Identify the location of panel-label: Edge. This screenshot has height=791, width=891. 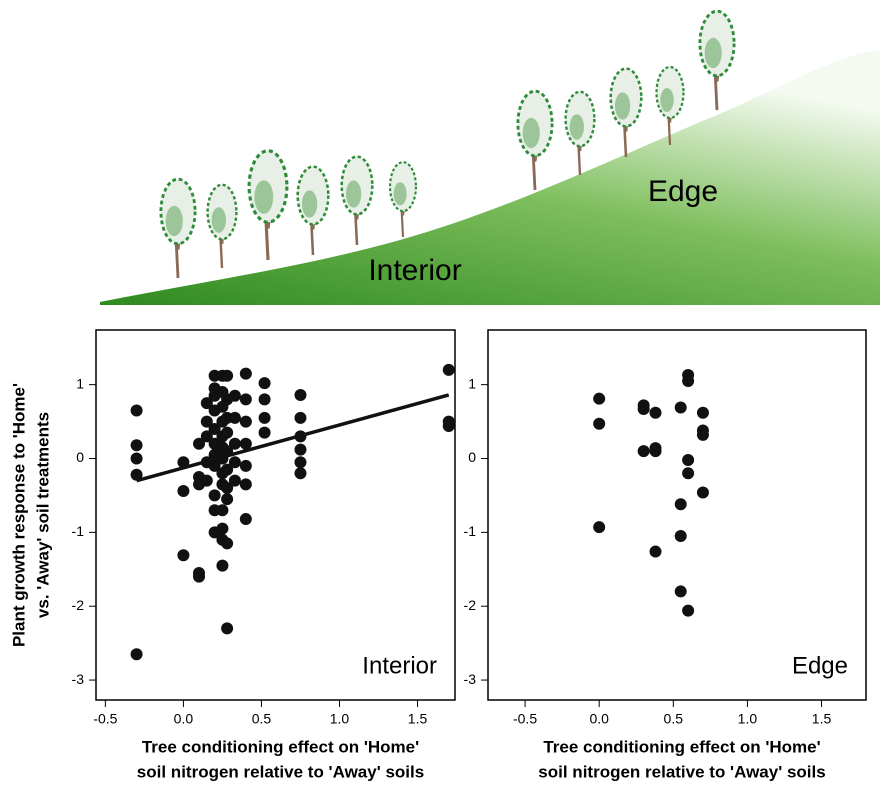
(820, 665).